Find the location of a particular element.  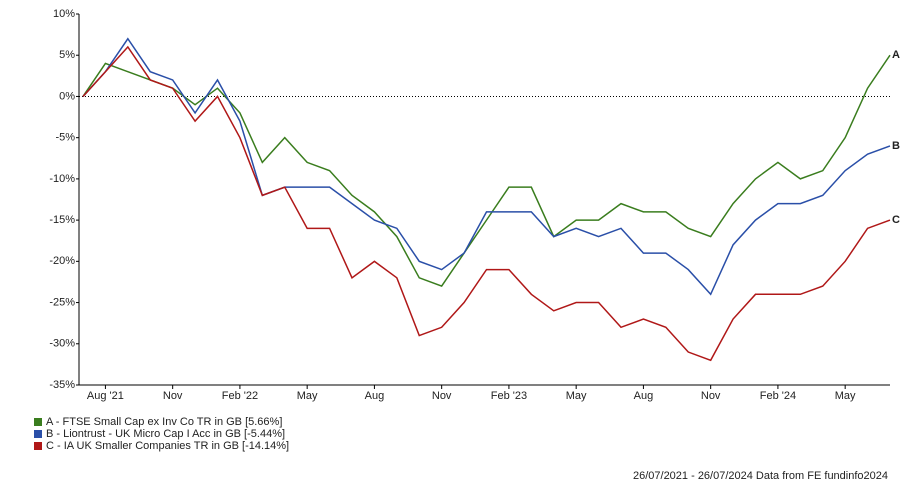

y-tick-label: -20% is located at coordinates (62, 261).